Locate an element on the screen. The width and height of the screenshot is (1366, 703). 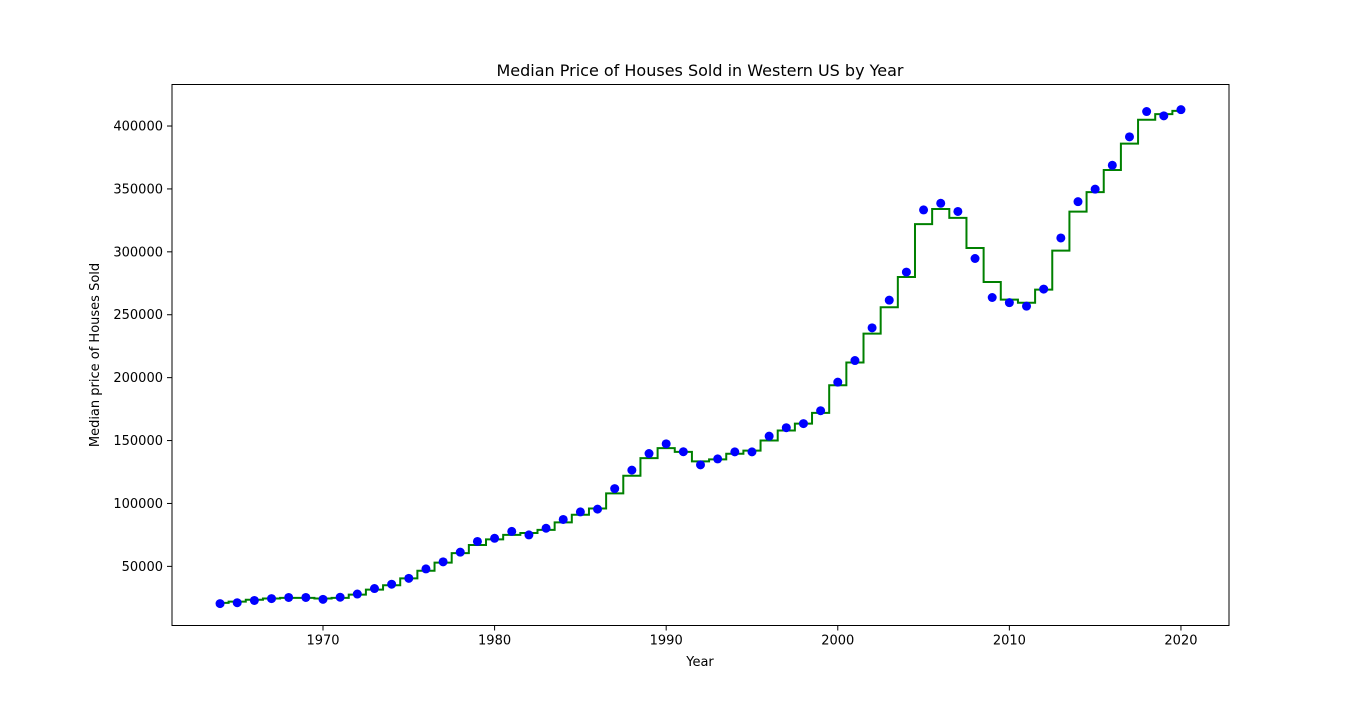
x-axis-label: Year is located at coordinates (699, 662).